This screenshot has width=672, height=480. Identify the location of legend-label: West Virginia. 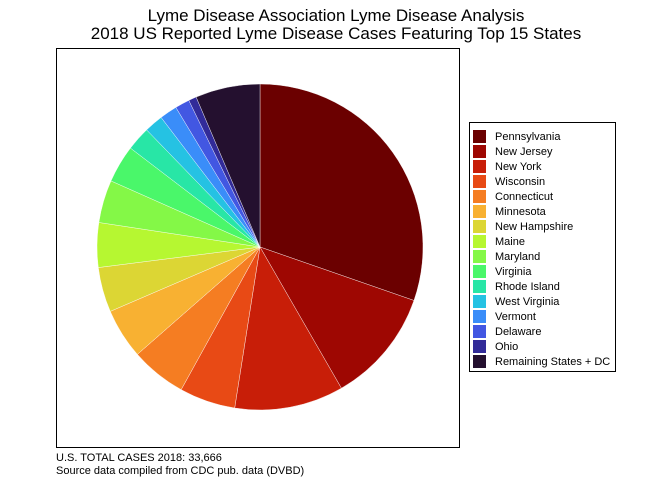
(527, 301).